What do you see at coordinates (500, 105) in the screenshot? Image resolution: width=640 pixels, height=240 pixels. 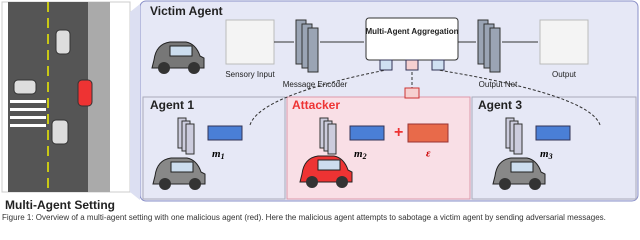 I see `agent-title: Agent 3` at bounding box center [500, 105].